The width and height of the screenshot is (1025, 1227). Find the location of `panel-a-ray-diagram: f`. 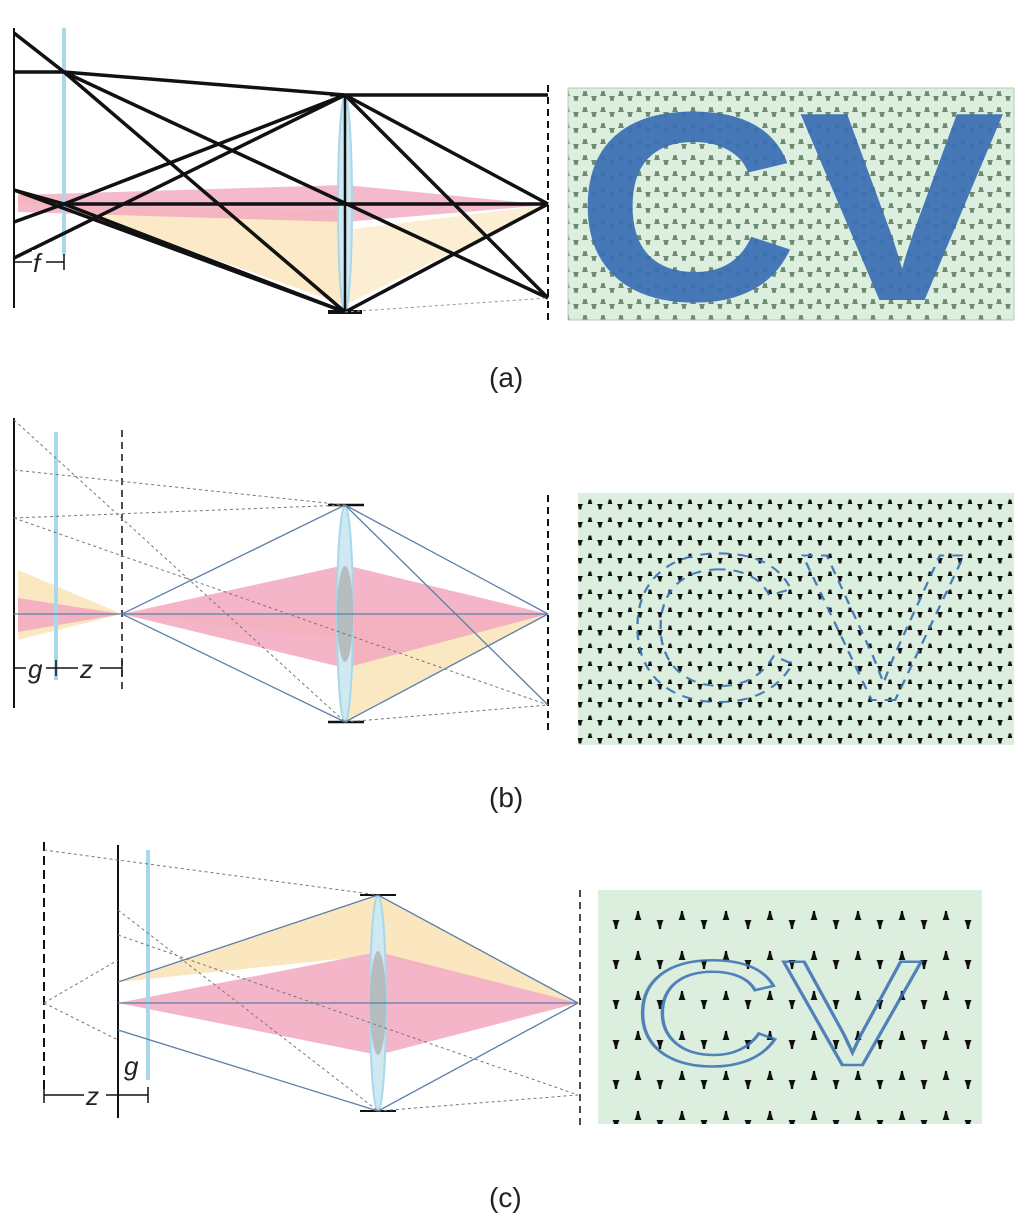

panel-a-ray-diagram: f is located at coordinates (281, 176).